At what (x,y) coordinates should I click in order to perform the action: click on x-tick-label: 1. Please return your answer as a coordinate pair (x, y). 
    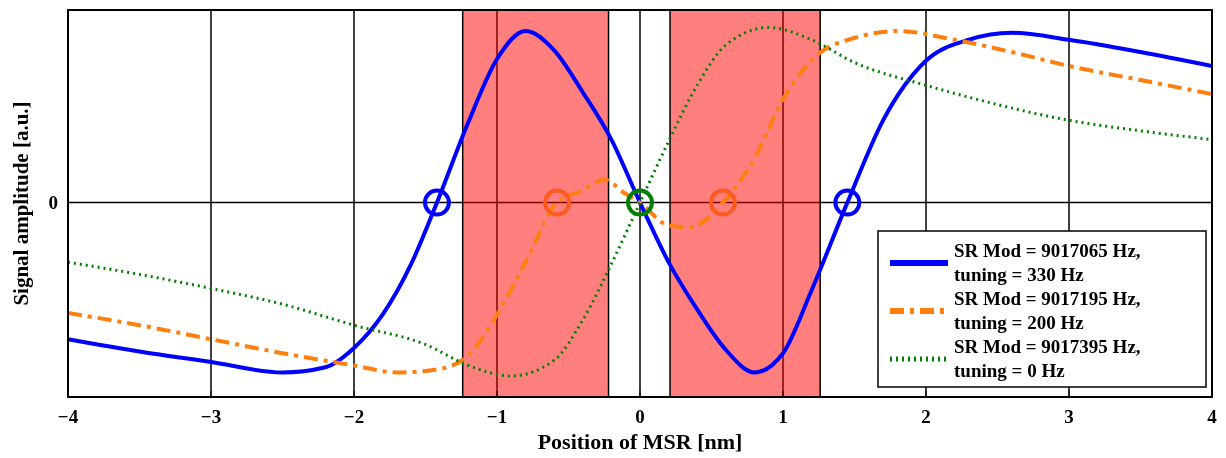
    Looking at the image, I should click on (783, 416).